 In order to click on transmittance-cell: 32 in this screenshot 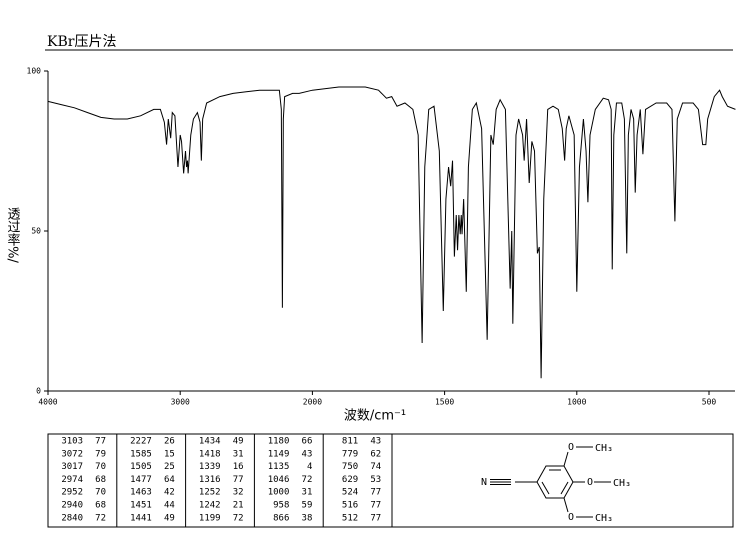, I will do `click(238, 493)`.